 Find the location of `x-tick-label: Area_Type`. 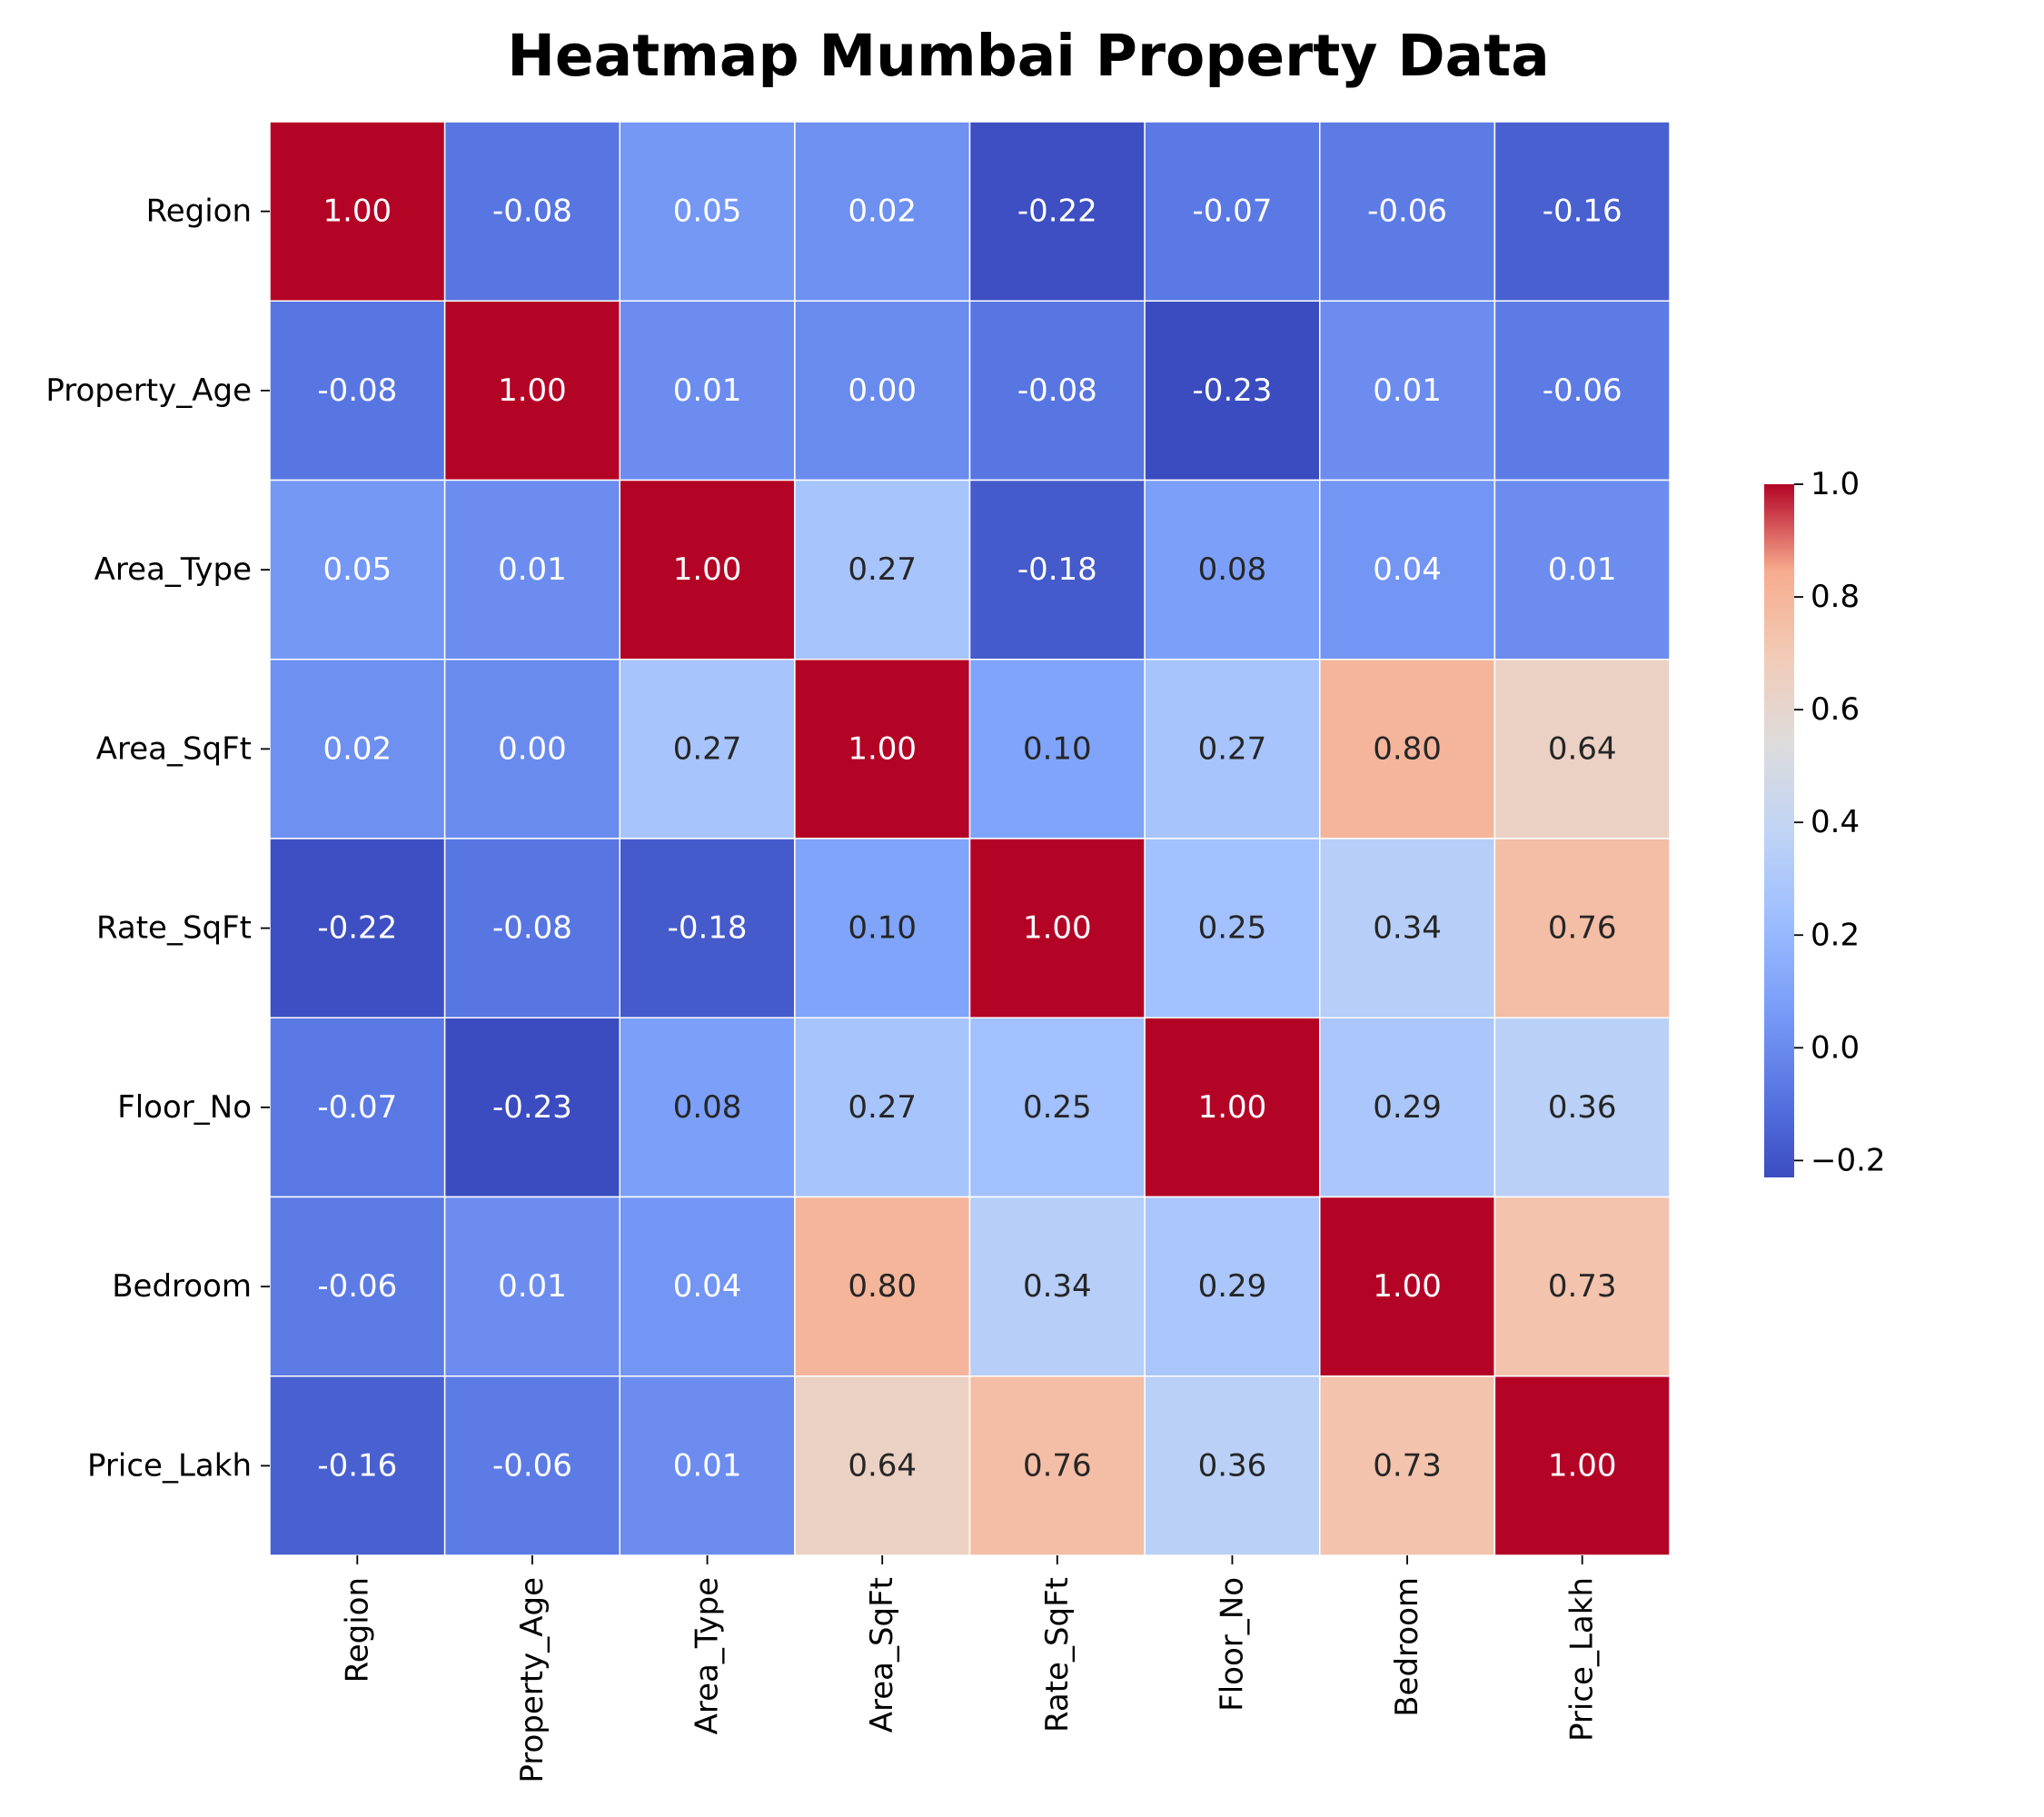

x-tick-label: Area_Type is located at coordinates (708, 1655).